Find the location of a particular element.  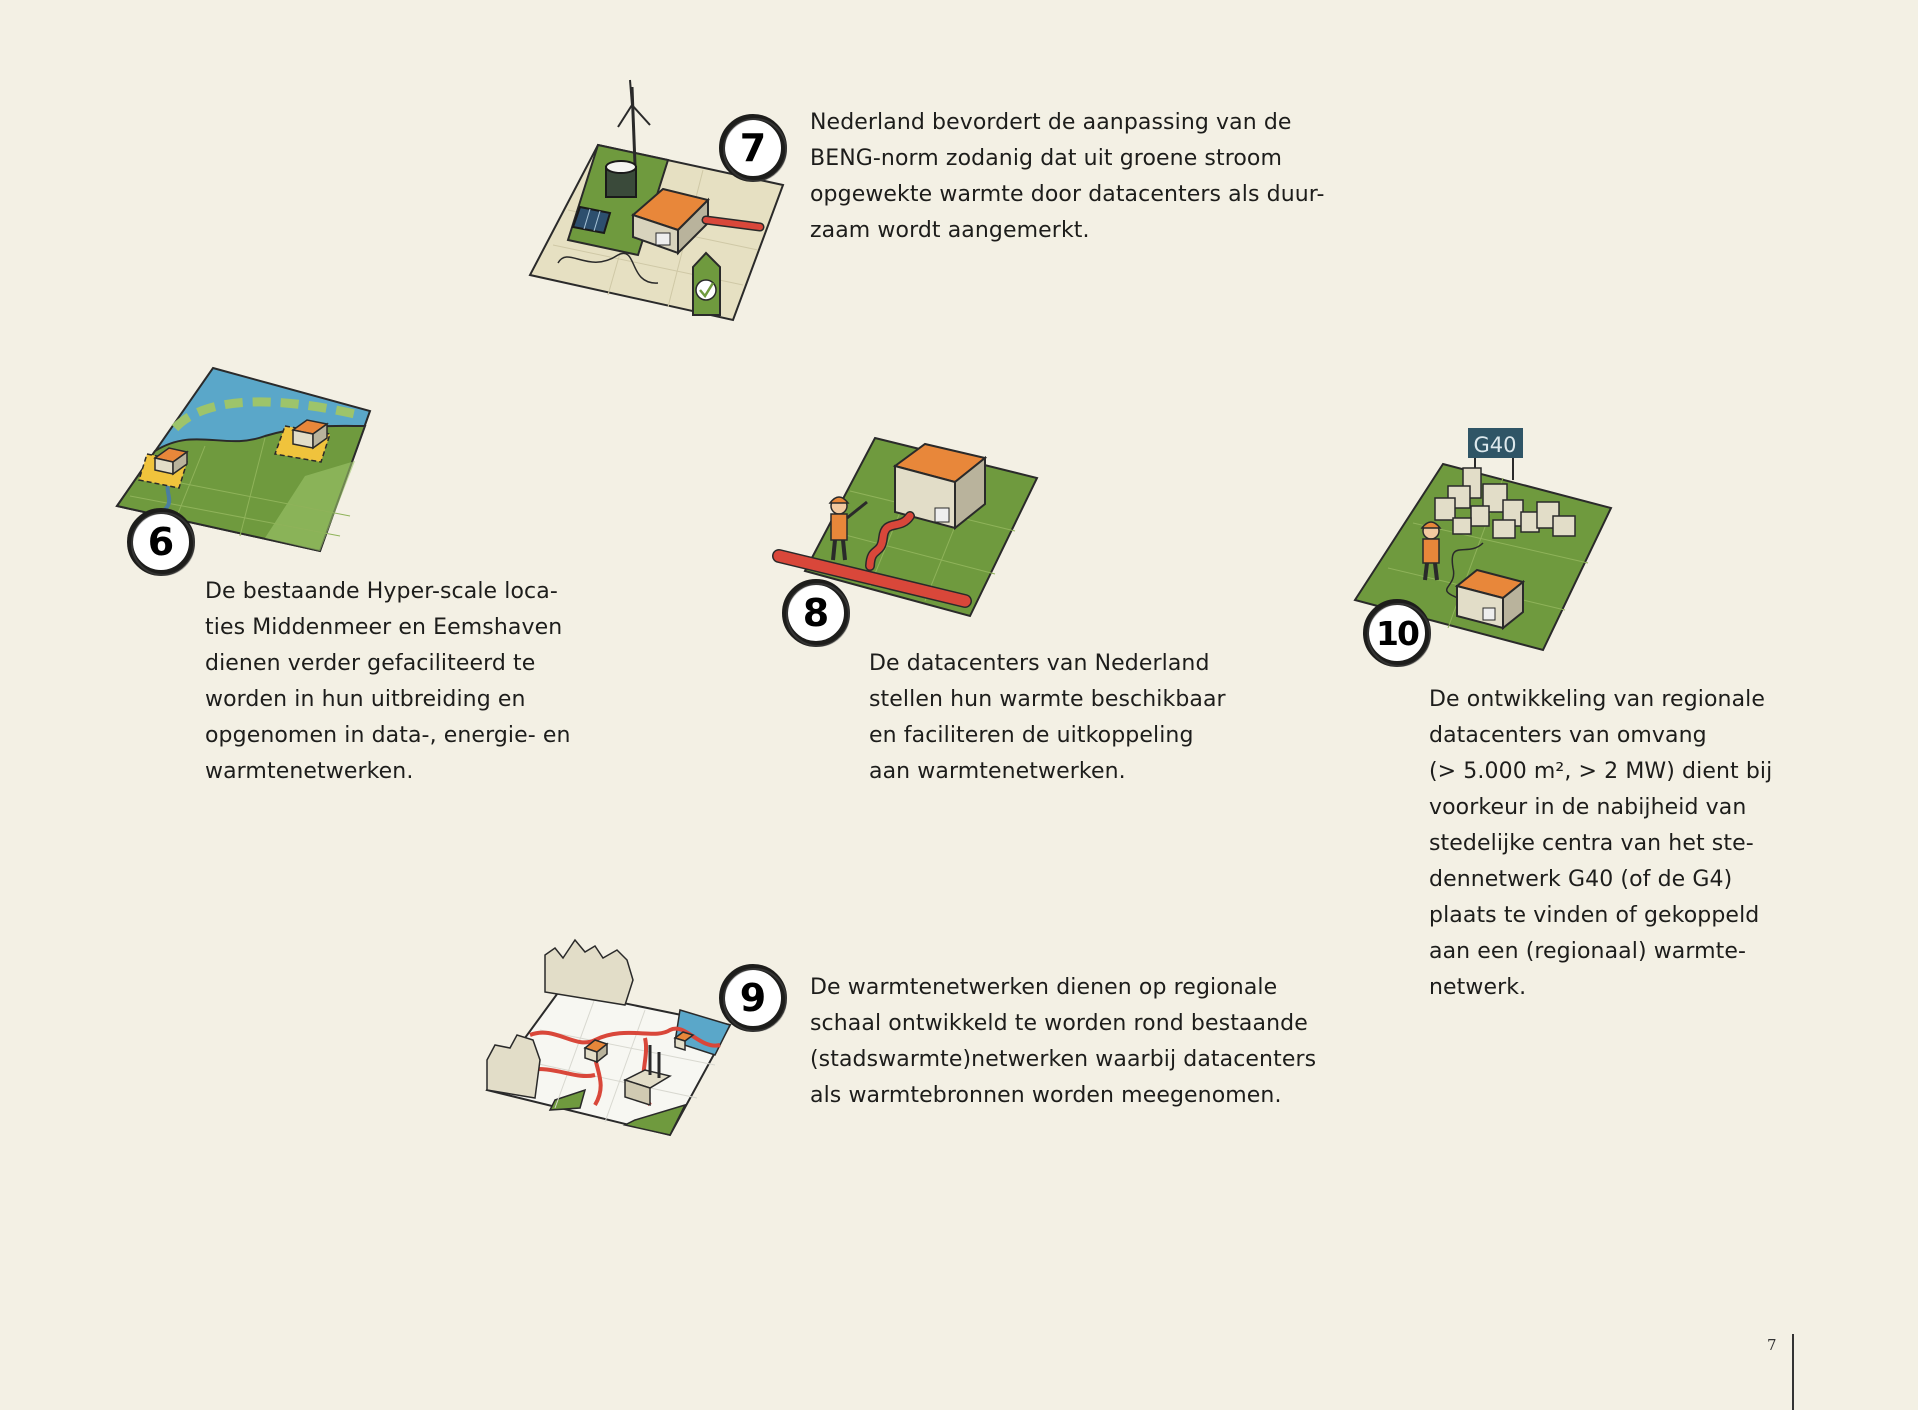

item-10-line: datacenters van omvang is located at coordinates (1568, 735).